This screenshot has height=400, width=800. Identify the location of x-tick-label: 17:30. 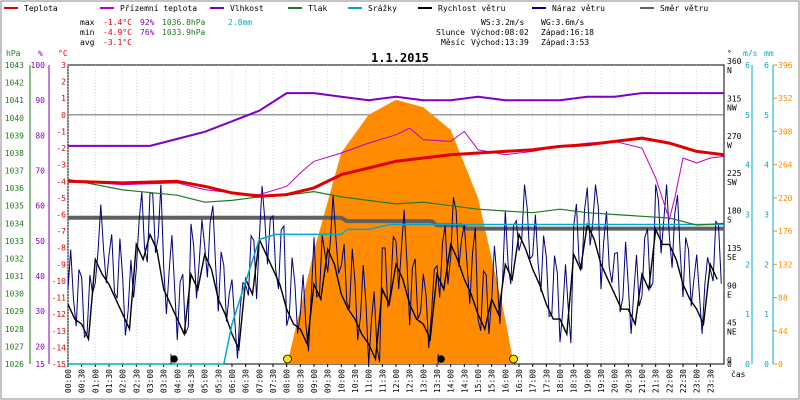
(546, 381).